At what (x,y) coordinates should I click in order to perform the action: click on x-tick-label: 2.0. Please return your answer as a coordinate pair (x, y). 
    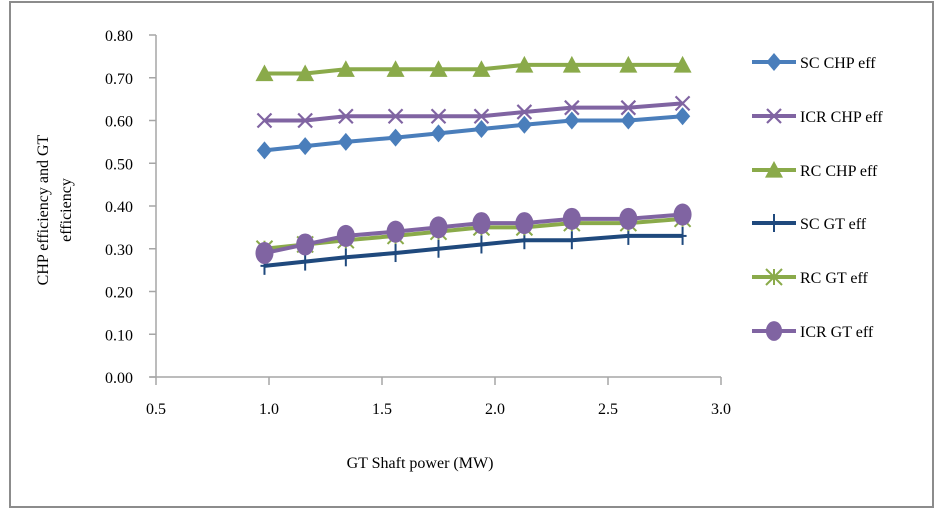
    Looking at the image, I should click on (495, 409).